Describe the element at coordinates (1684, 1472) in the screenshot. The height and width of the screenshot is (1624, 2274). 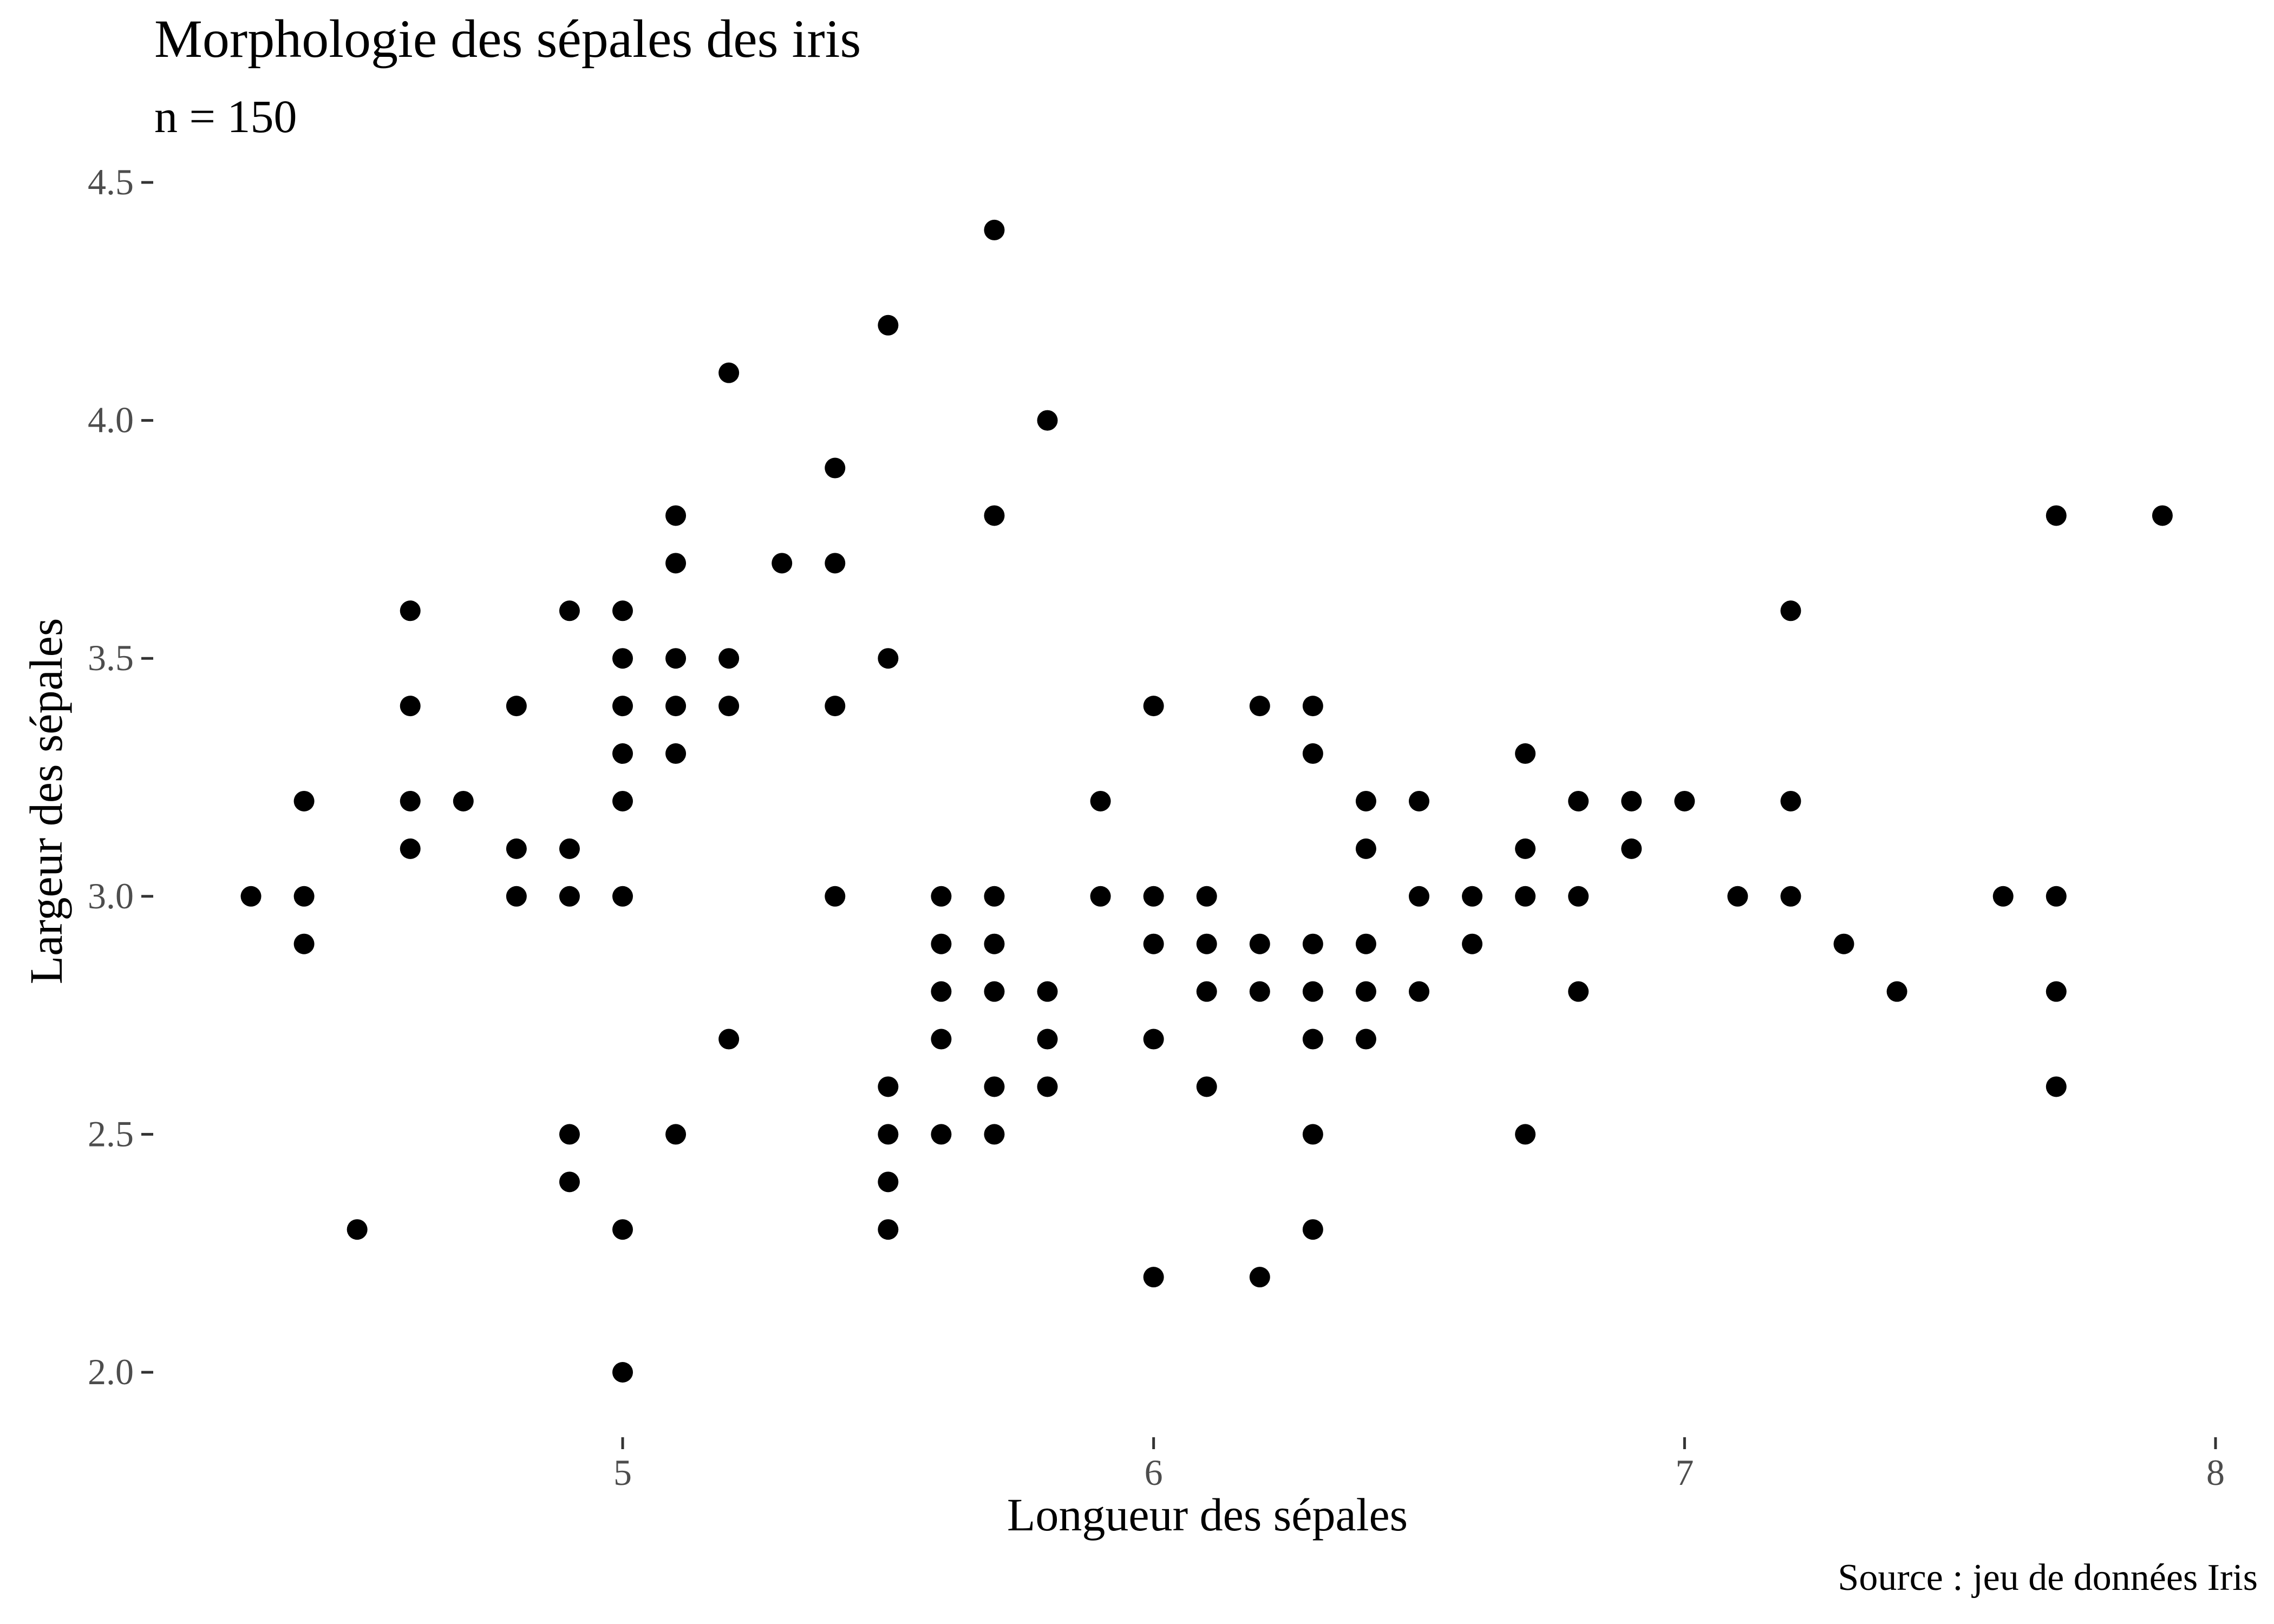
I see `x-tick-label: 7` at that location.